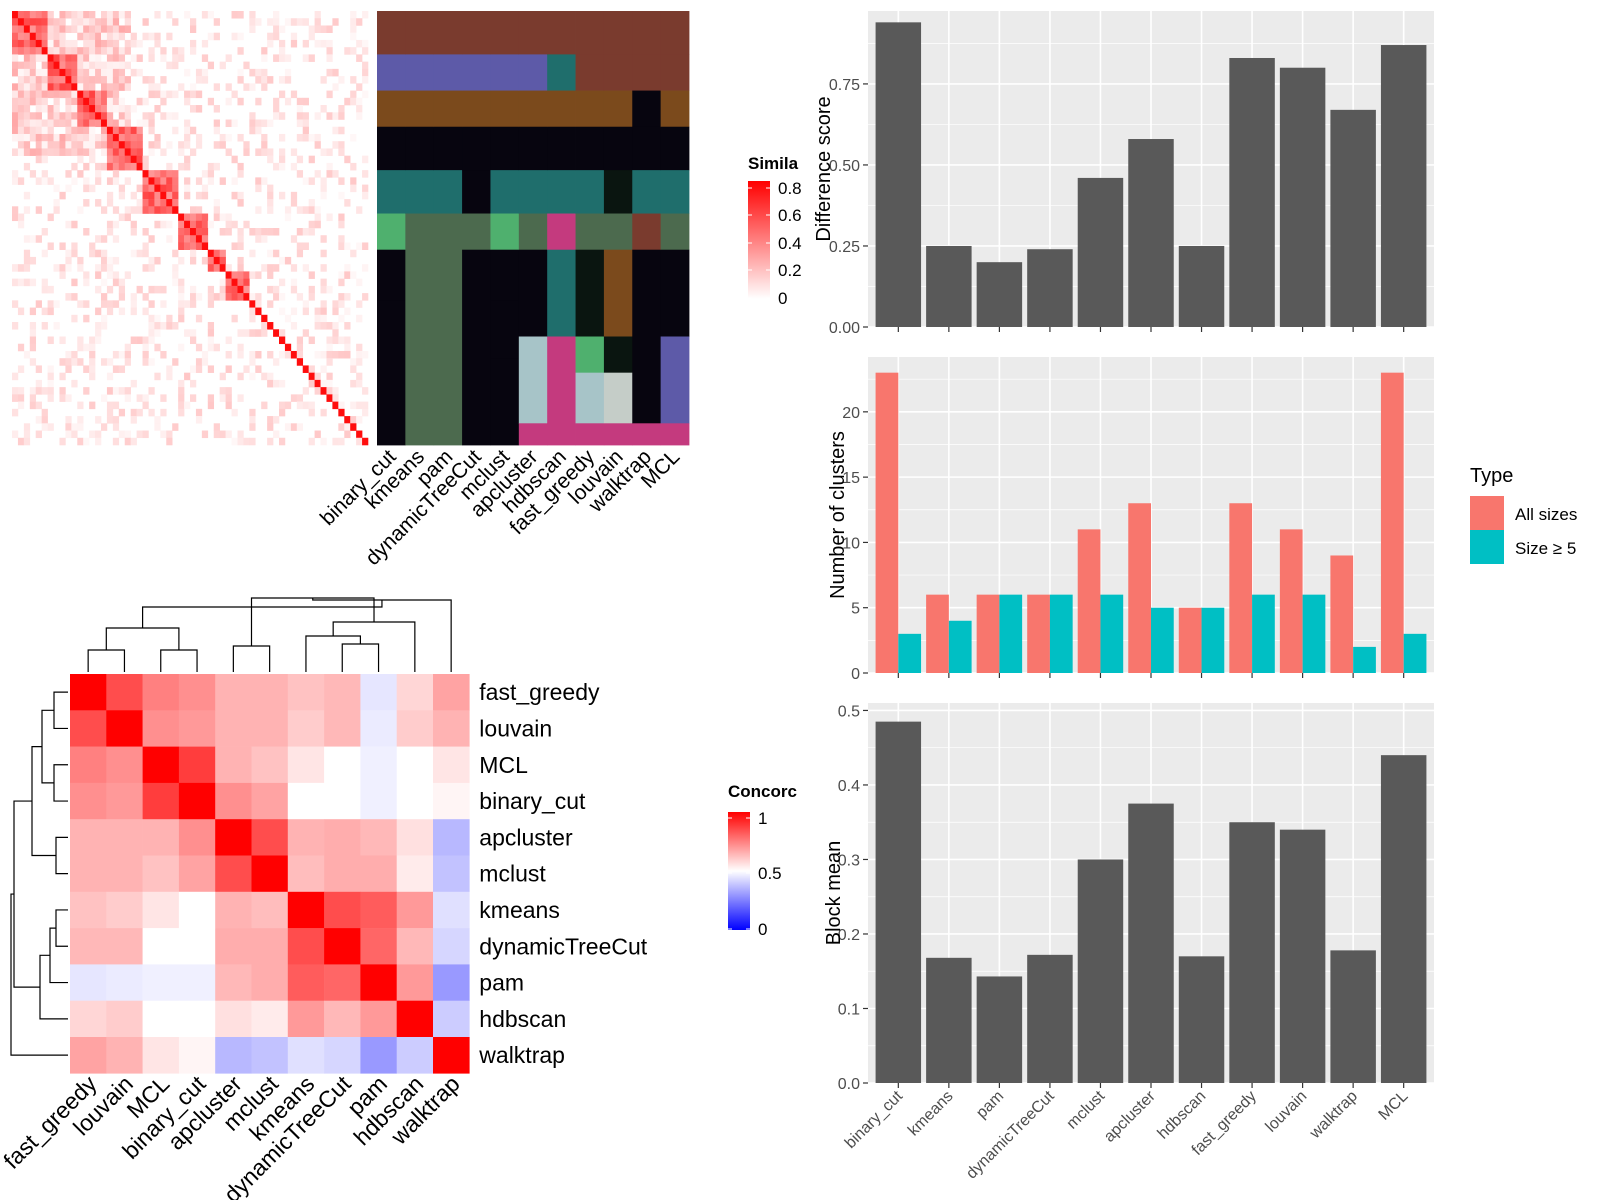 Image resolution: width=1600 pixels, height=1200 pixels. What do you see at coordinates (844, 166) in the screenshot?
I see `y-tick-label: 0.50` at bounding box center [844, 166].